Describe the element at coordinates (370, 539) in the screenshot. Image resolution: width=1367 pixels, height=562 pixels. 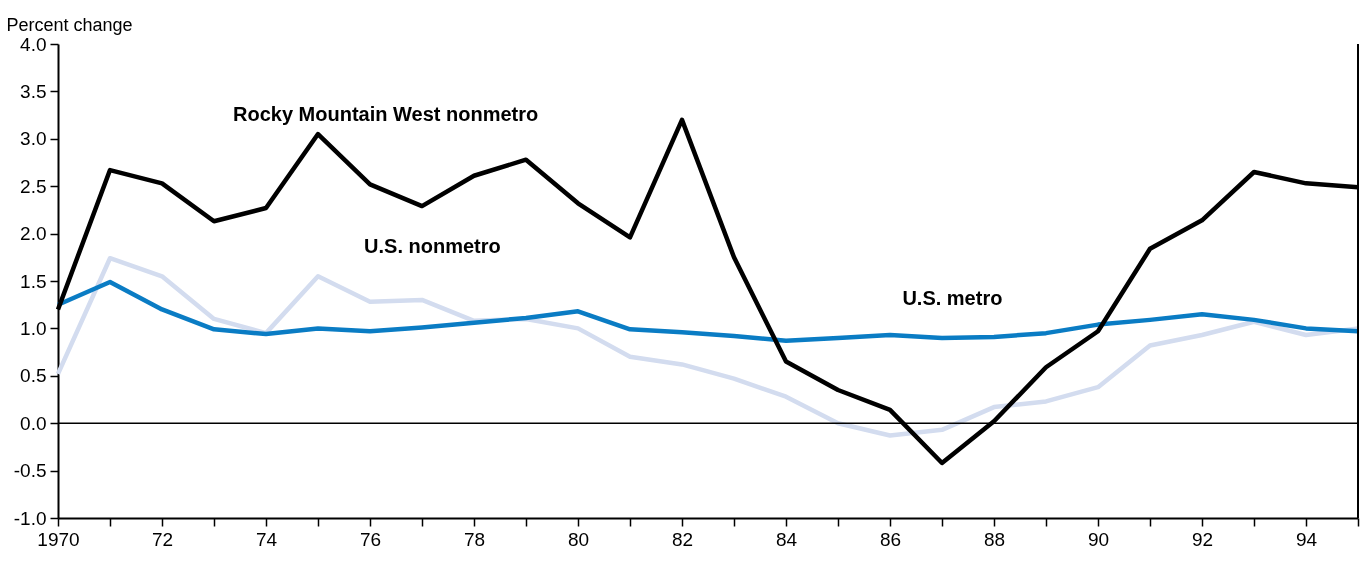
I see `x-tick-label: 76` at that location.